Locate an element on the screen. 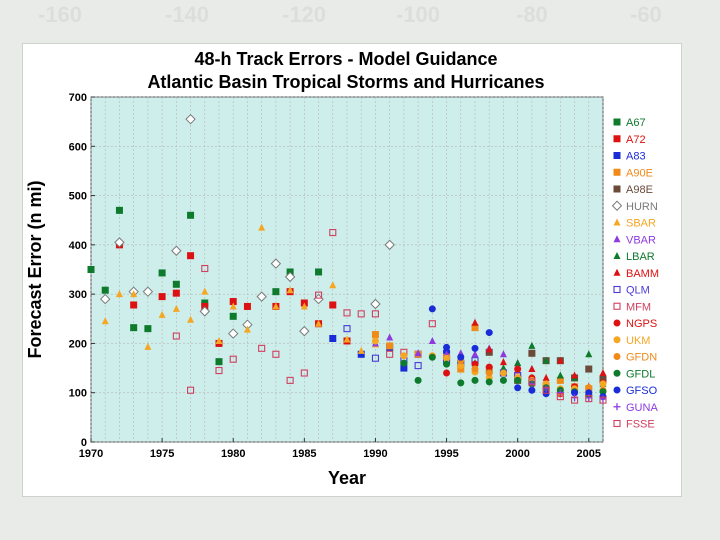 This screenshot has height=540, width=720. y-tick-label: 100 is located at coordinates (78, 394).